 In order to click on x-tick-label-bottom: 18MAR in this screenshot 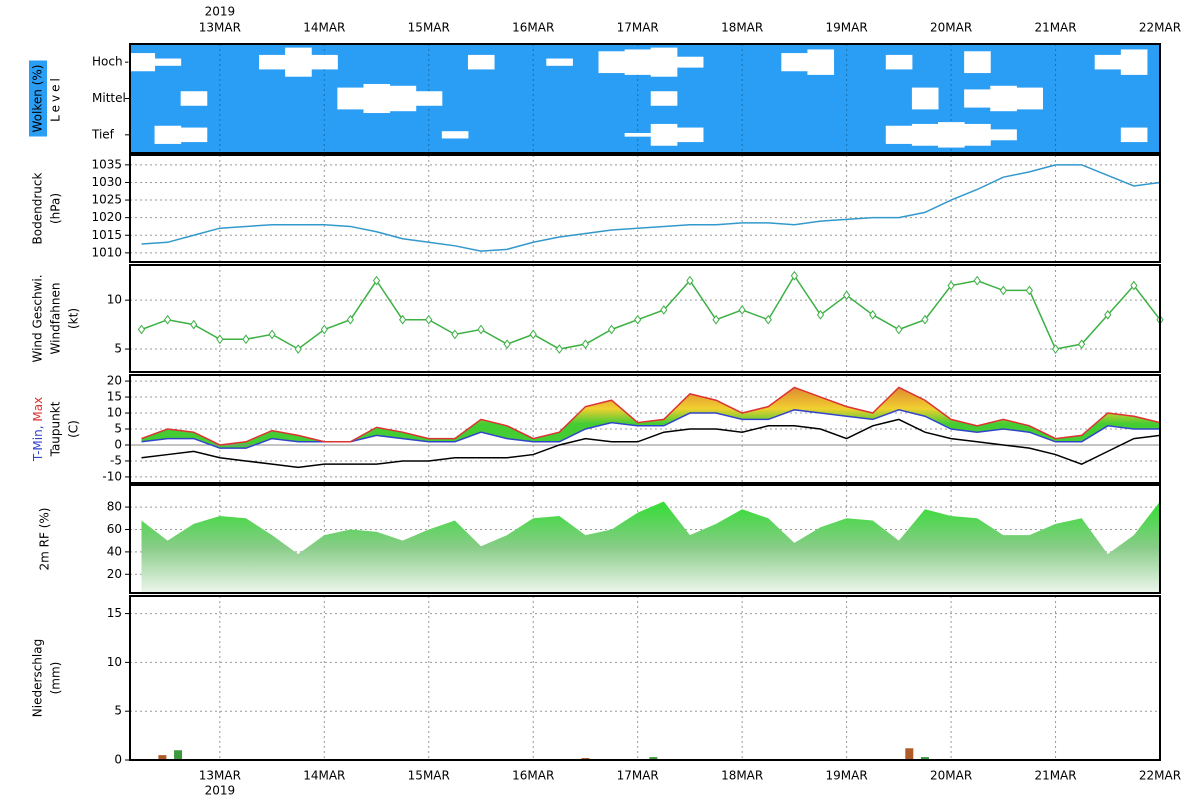, I will do `click(742, 776)`.